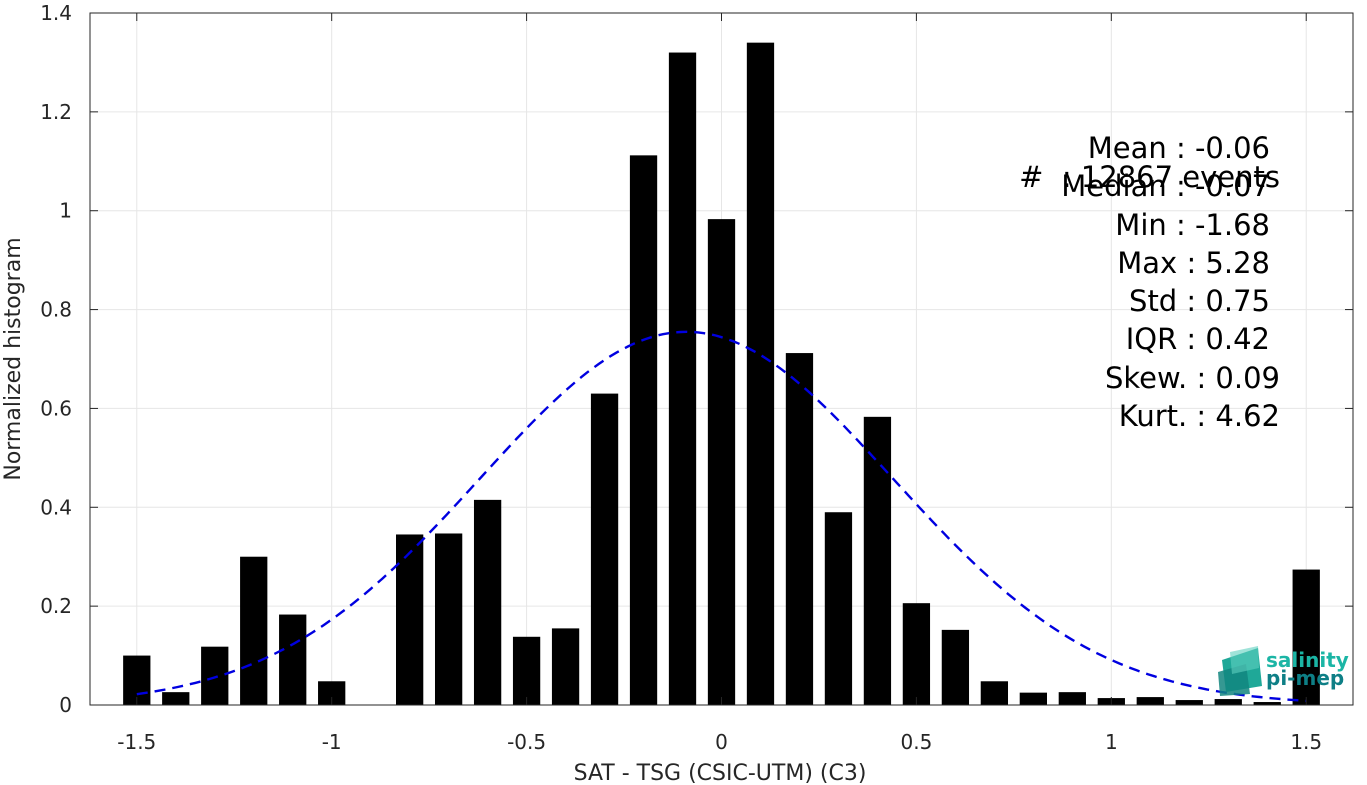 The image size is (1367, 785). I want to click on y-tick-label: 0, so click(65, 705).